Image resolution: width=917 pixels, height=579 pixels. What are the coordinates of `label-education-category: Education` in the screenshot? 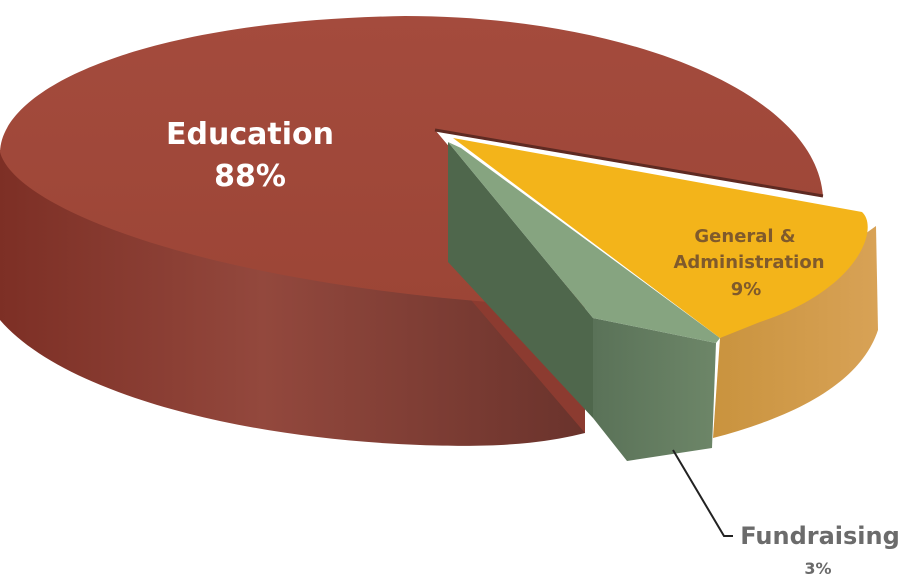 It's located at (250, 134).